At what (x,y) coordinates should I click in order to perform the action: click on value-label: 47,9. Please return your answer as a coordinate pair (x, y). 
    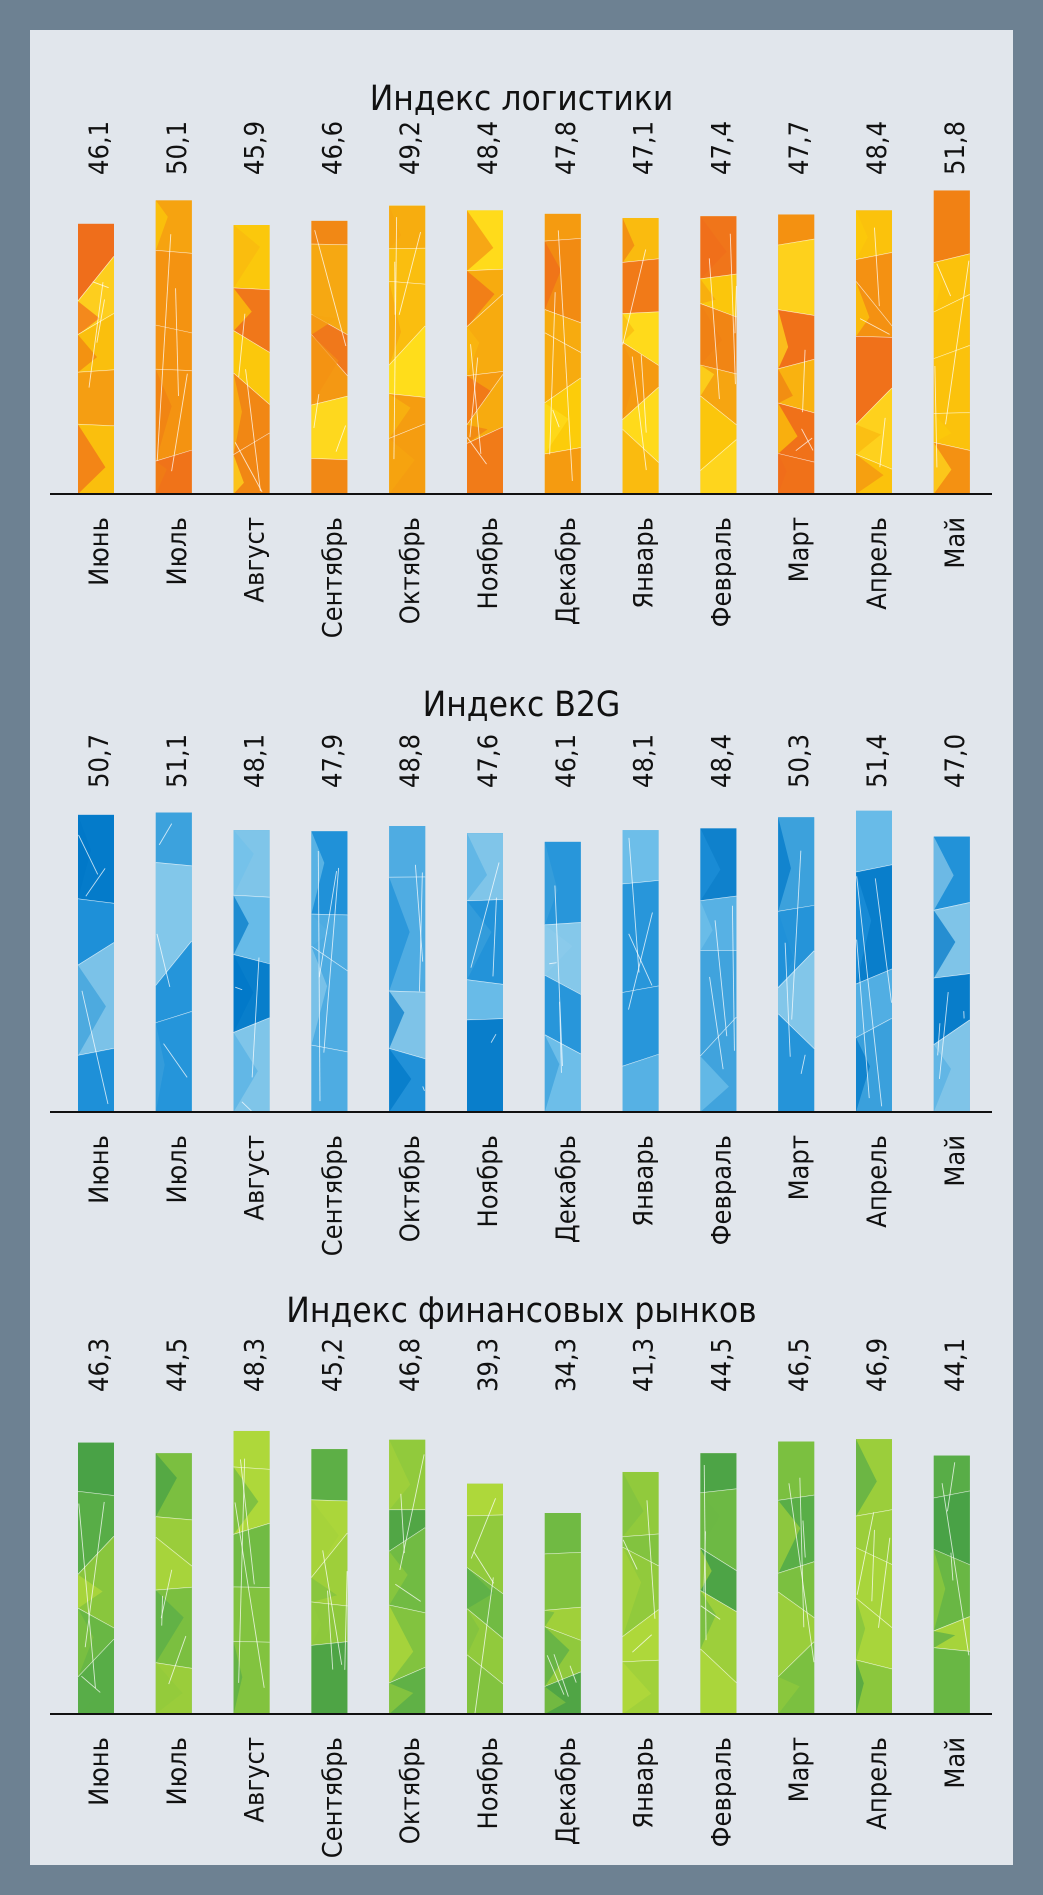
    Looking at the image, I should click on (332, 761).